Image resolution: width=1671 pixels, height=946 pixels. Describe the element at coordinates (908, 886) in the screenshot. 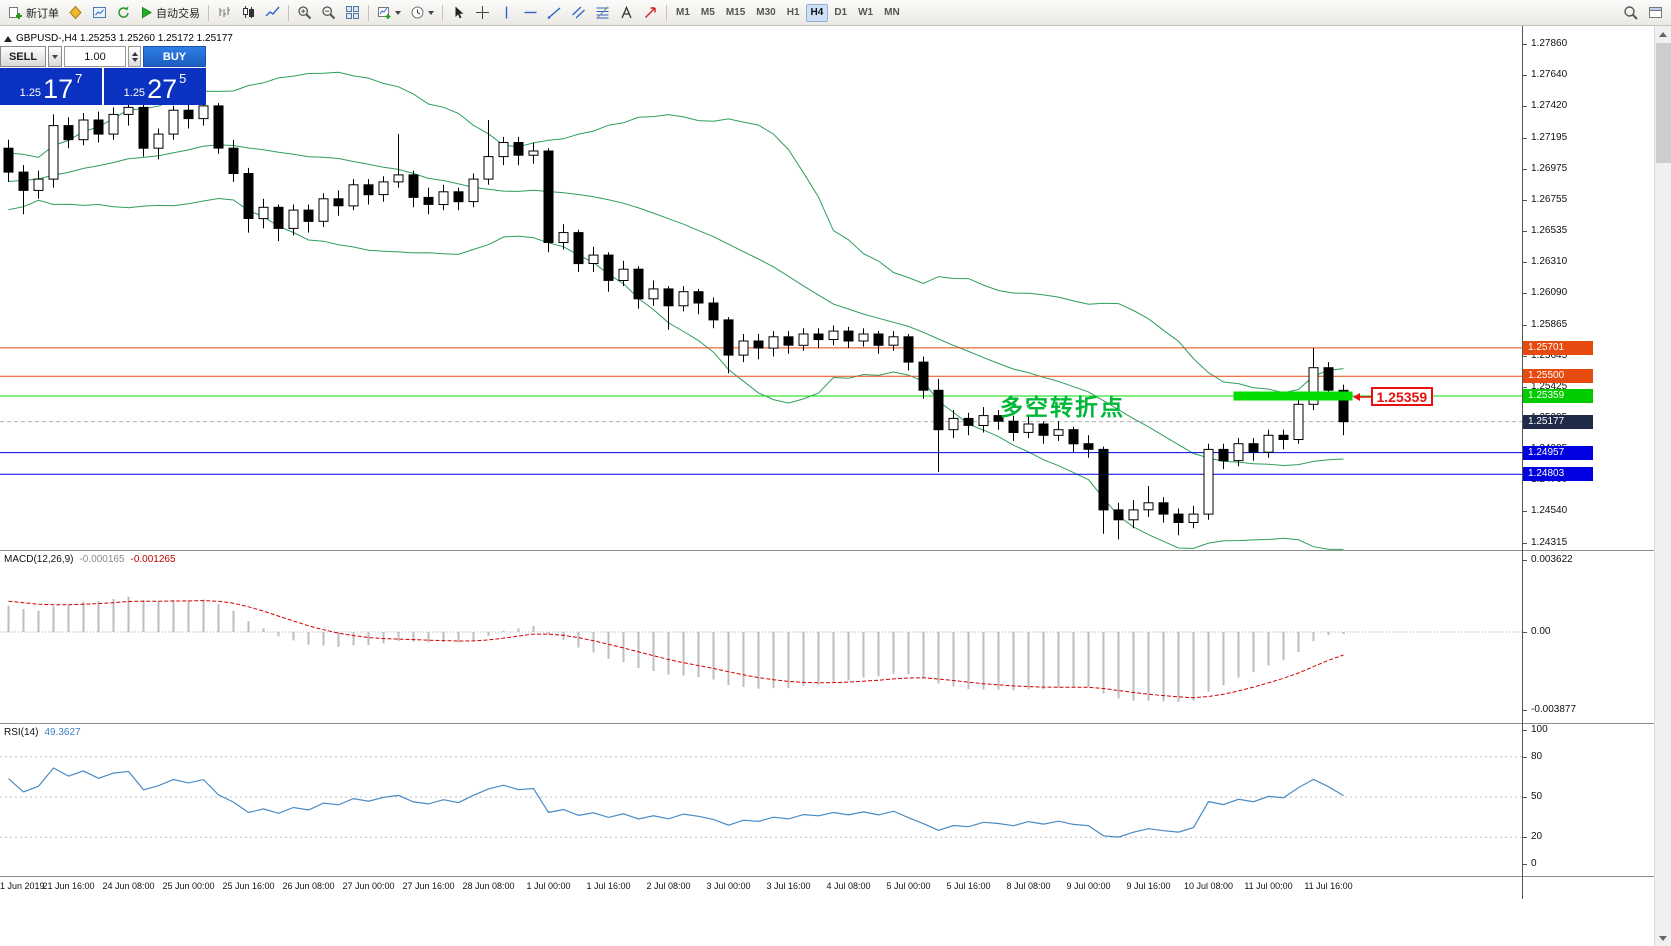

I see `time-tick-label: 5 Jul 00:00` at that location.